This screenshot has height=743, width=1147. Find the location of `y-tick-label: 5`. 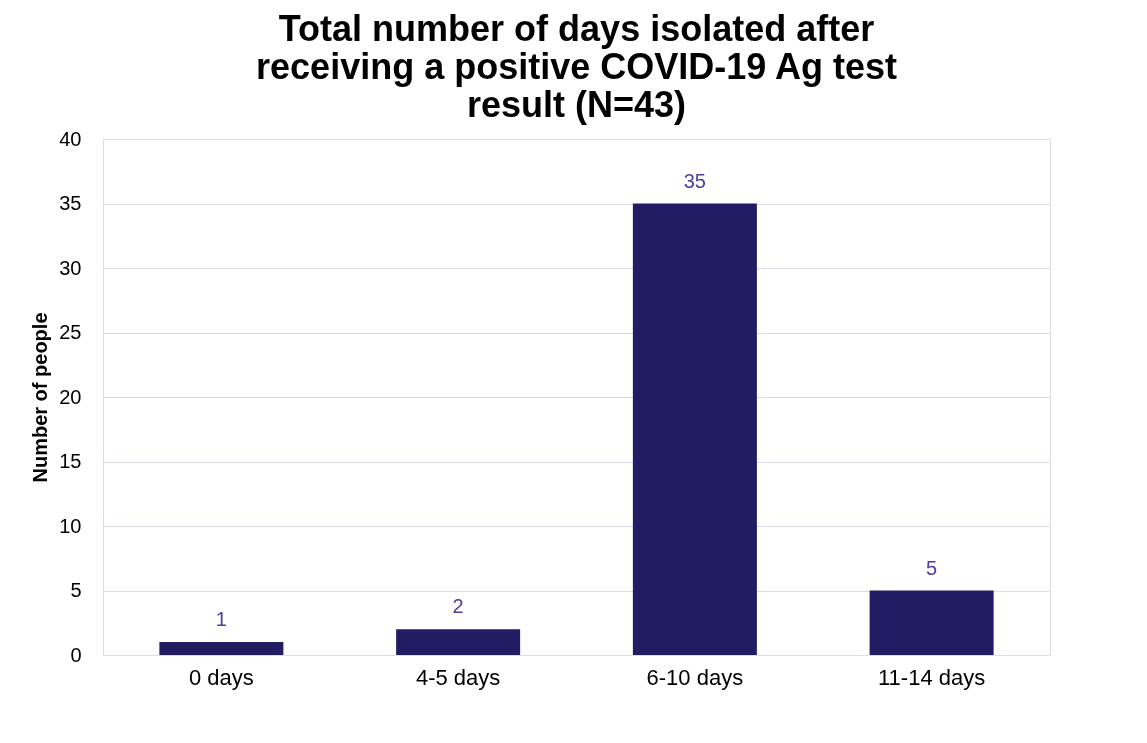

y-tick-label: 5 is located at coordinates (76, 590).